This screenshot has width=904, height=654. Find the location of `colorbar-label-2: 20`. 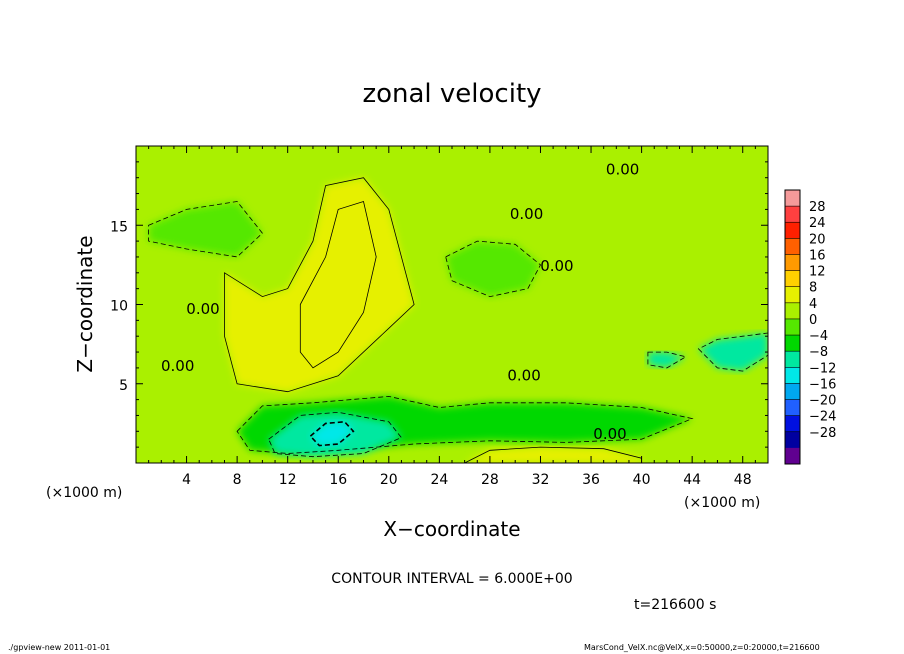

colorbar-label-2: 20 is located at coordinates (817, 239).